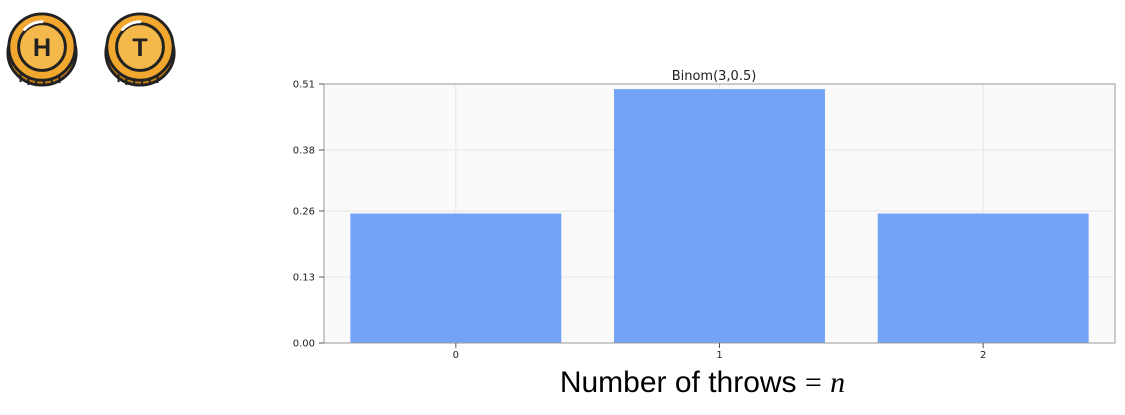  Describe the element at coordinates (304, 344) in the screenshot. I see `y-tick-label: 0.00` at that location.